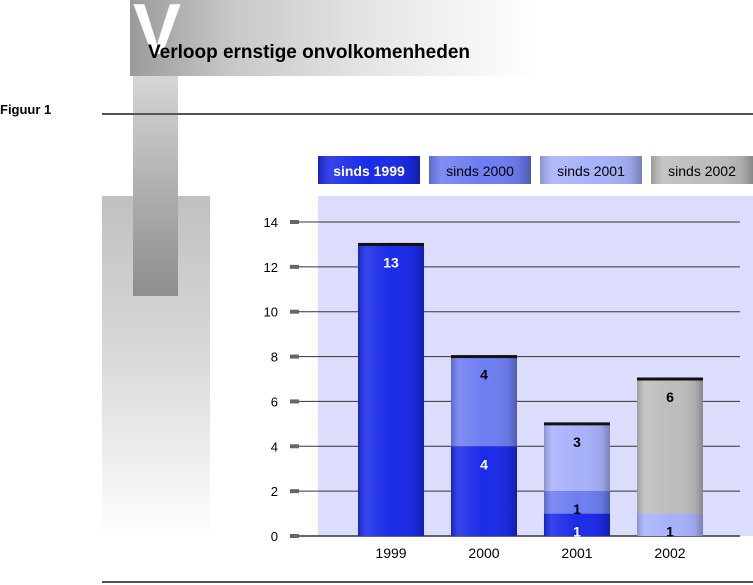 The image size is (753, 585). I want to click on y-tick-label: 0, so click(274, 536).